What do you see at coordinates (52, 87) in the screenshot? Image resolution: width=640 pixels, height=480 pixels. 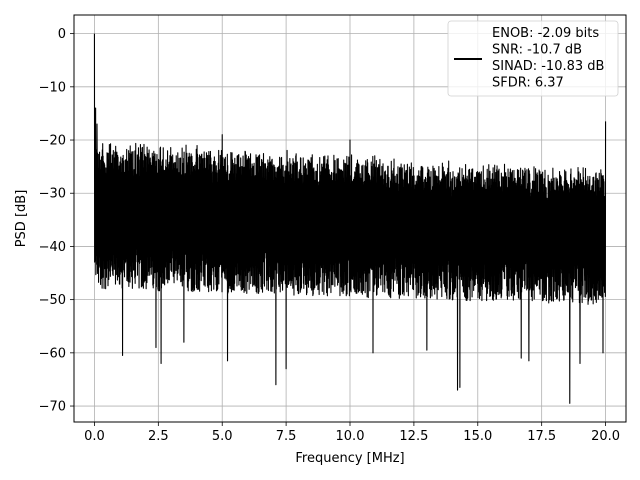 I see `y-tick-label: −10` at bounding box center [52, 87].